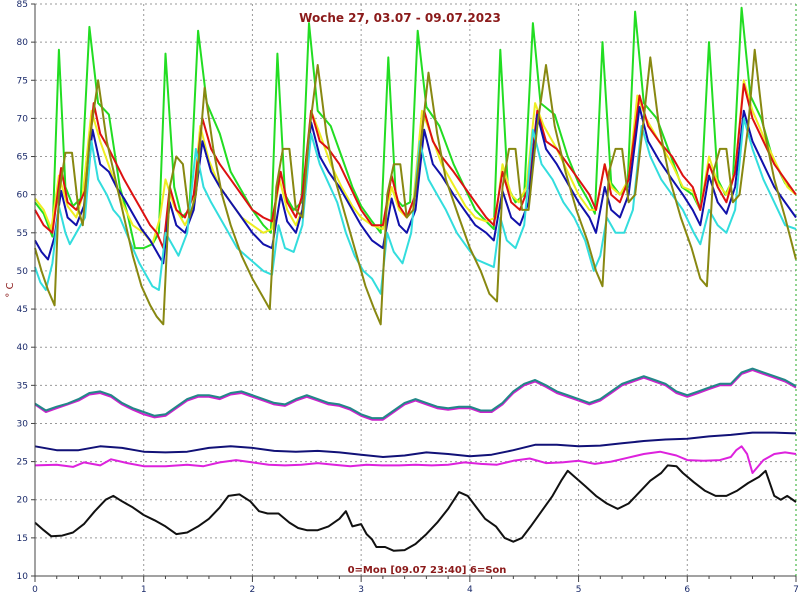 This screenshot has width=800, height=600. Describe the element at coordinates (22, 81) in the screenshot. I see `y-tick-label: 75` at that location.